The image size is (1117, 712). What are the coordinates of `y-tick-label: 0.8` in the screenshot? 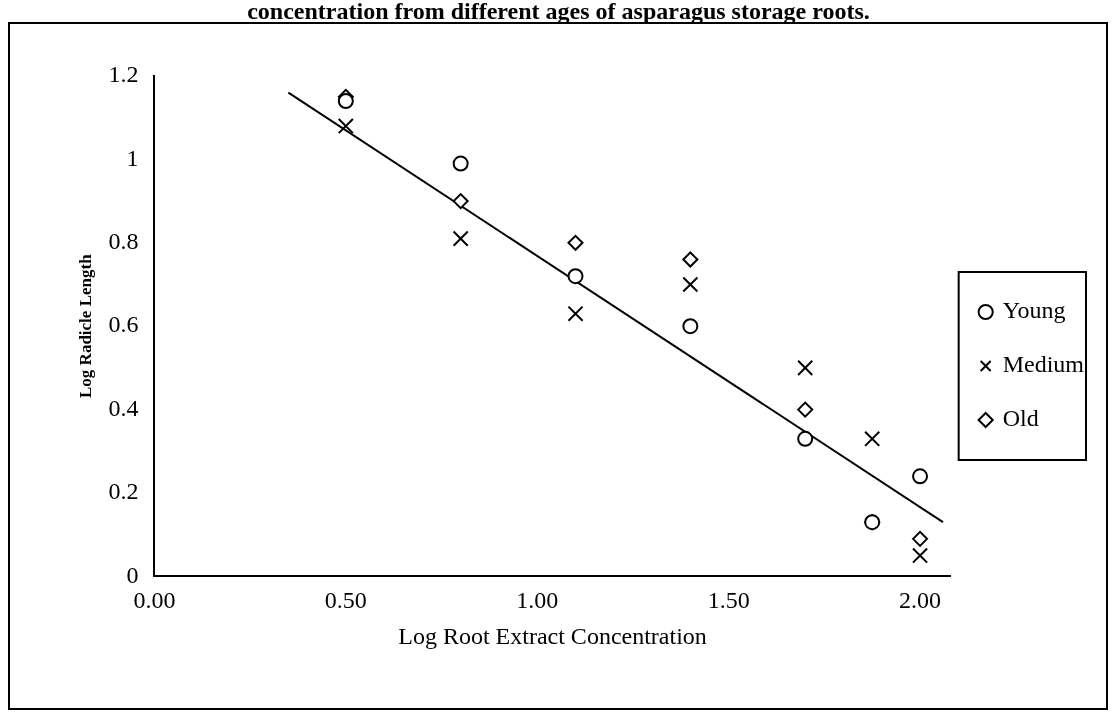 It's located at (123, 241).